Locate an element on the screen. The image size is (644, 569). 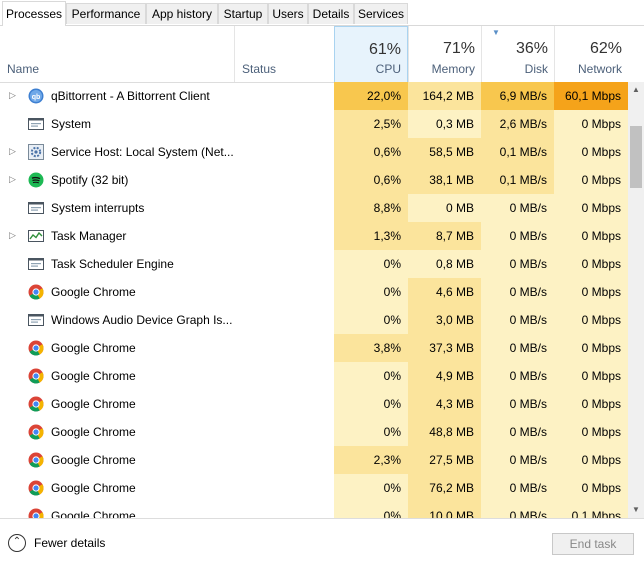
column-network-label: Network is located at coordinates (599, 69).